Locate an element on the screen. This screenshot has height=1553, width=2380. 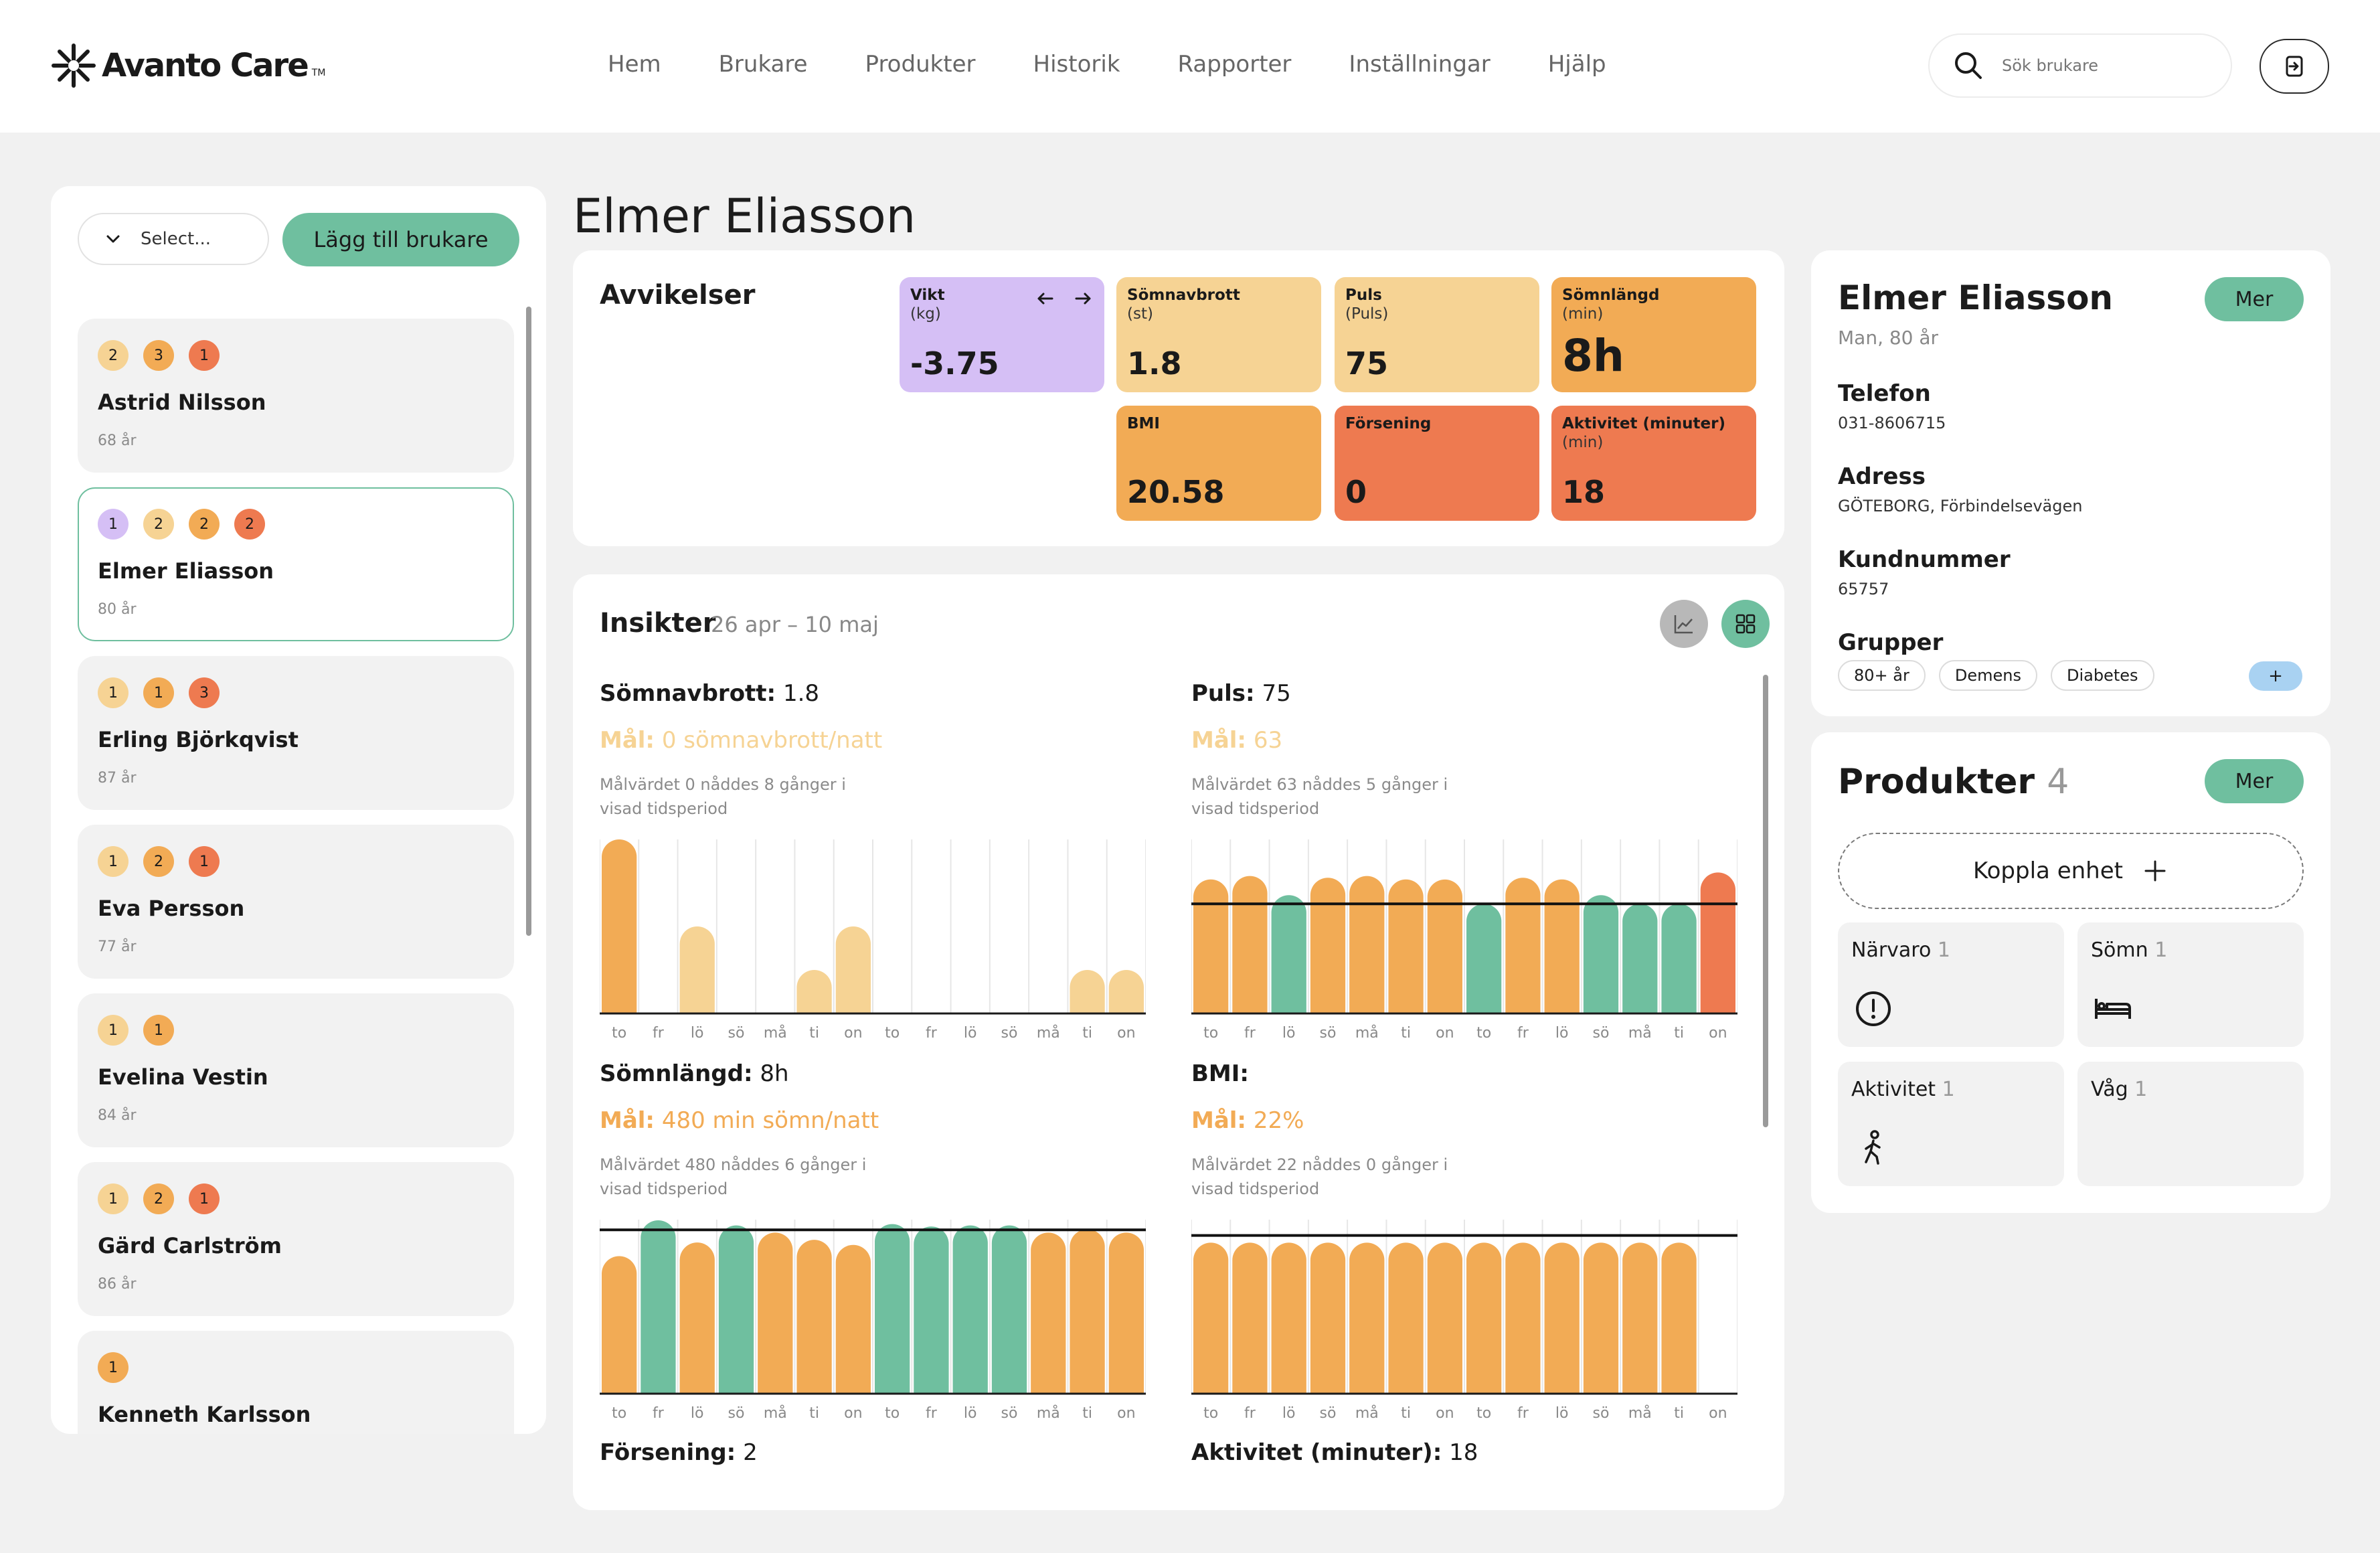
group-tag: Diabetes is located at coordinates (2102, 675).